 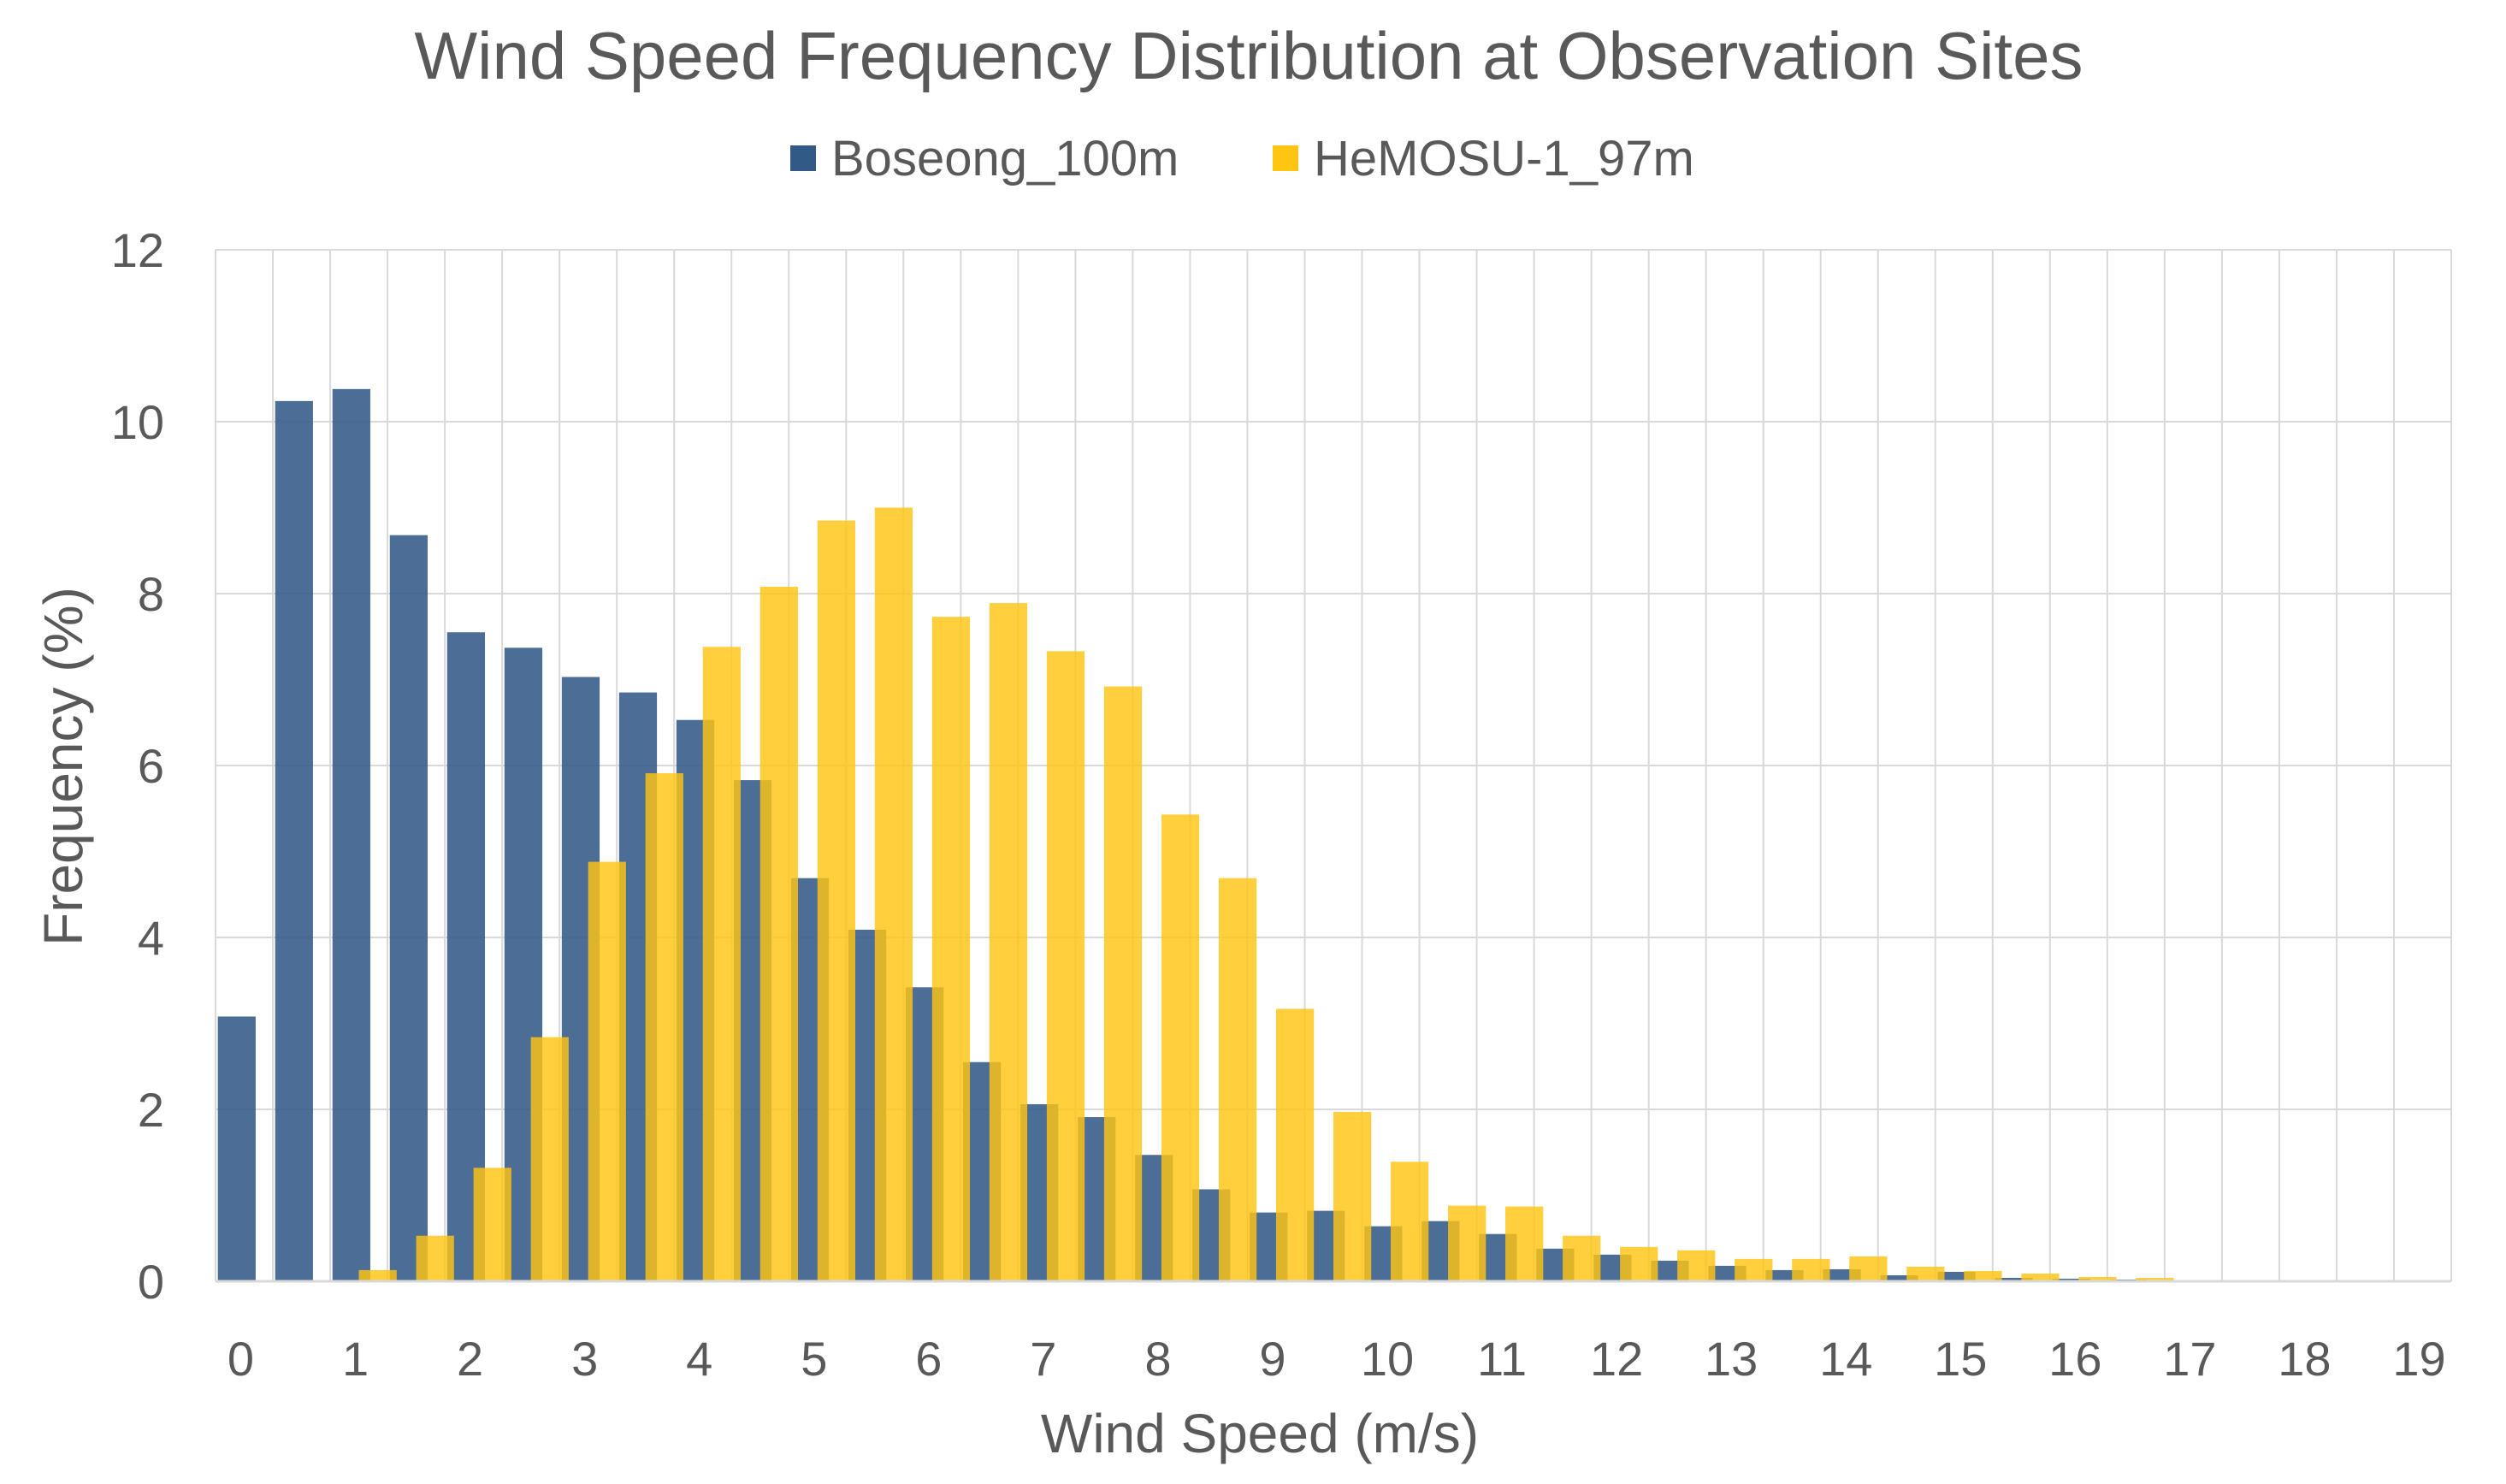 What do you see at coordinates (2418, 1359) in the screenshot?
I see `x-tick-label: 19` at bounding box center [2418, 1359].